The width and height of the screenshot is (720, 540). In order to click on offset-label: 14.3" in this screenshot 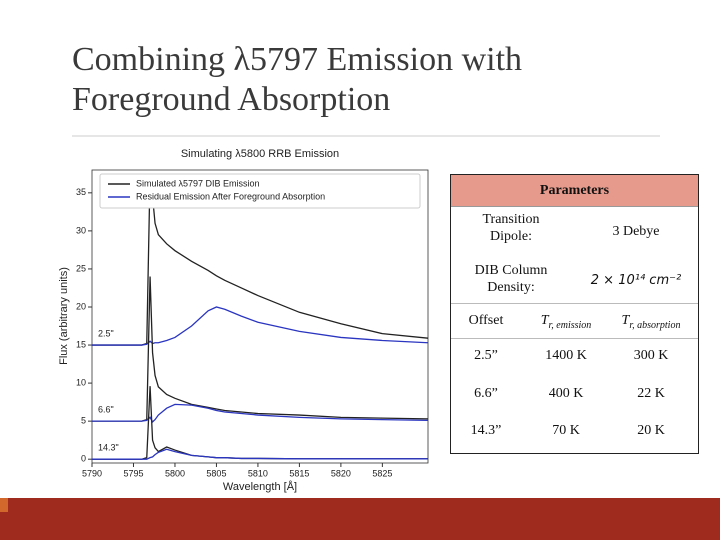, I will do `click(108, 448)`.